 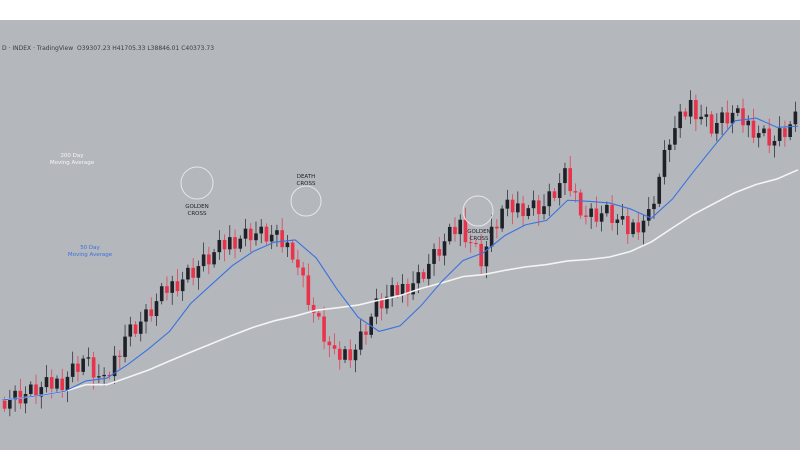 What do you see at coordinates (90, 248) in the screenshot?
I see `ma50-label-line1: 50 Day` at bounding box center [90, 248].